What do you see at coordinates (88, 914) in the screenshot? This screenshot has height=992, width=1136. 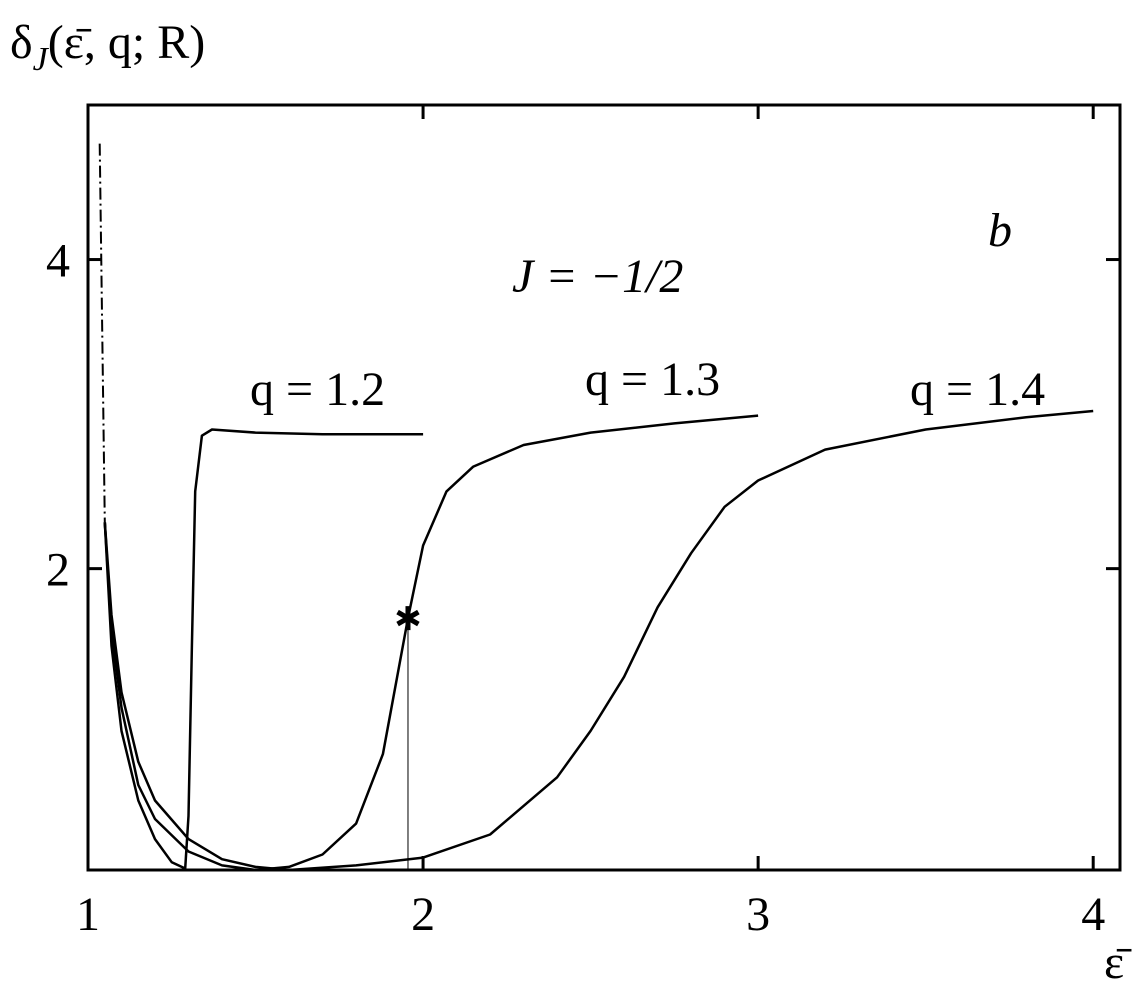 I see `x-tick-label: 1` at bounding box center [88, 914].